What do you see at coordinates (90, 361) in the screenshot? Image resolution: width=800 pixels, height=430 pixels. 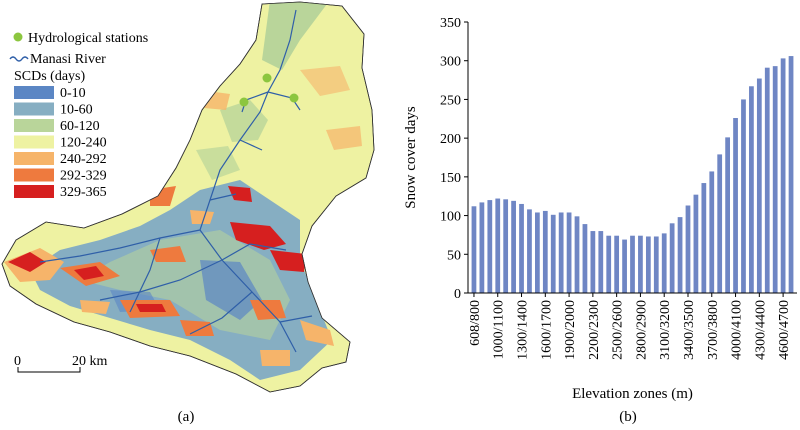 I see `scale-bar-end: 20 km` at bounding box center [90, 361].